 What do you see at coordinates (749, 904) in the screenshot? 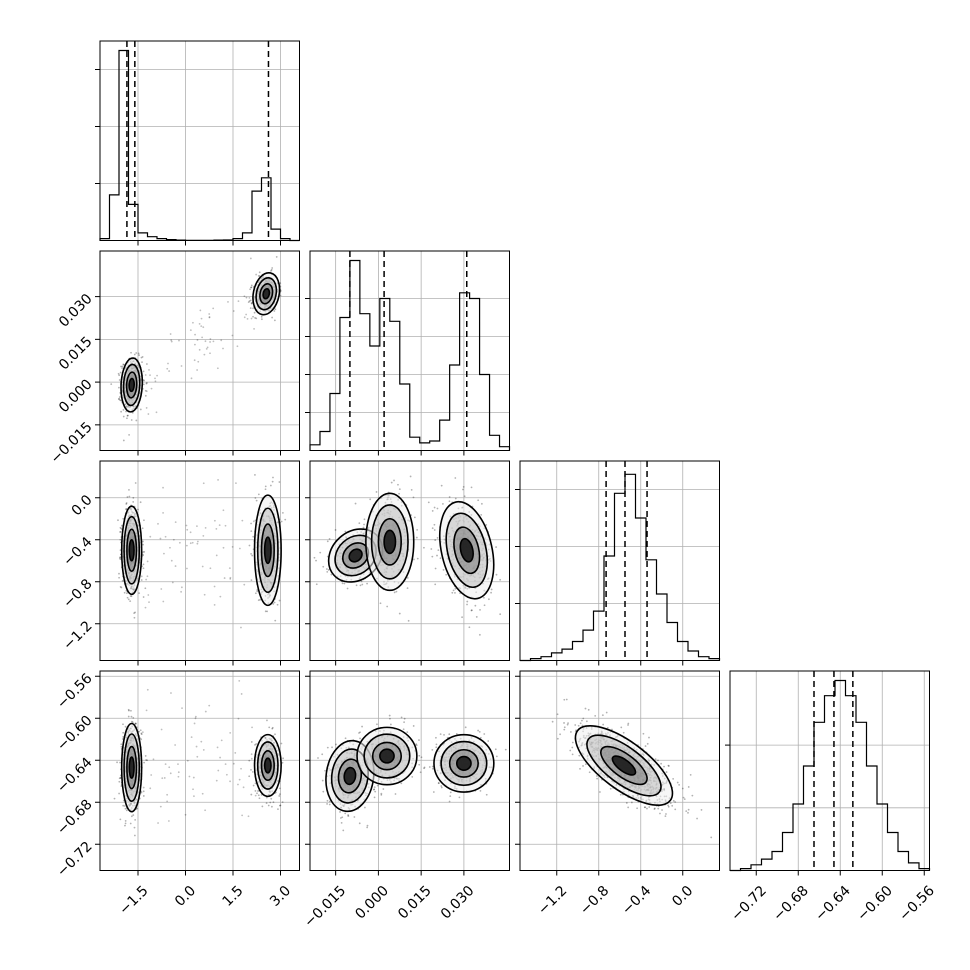
I see `x-tick-label: −0.72` at bounding box center [749, 904].